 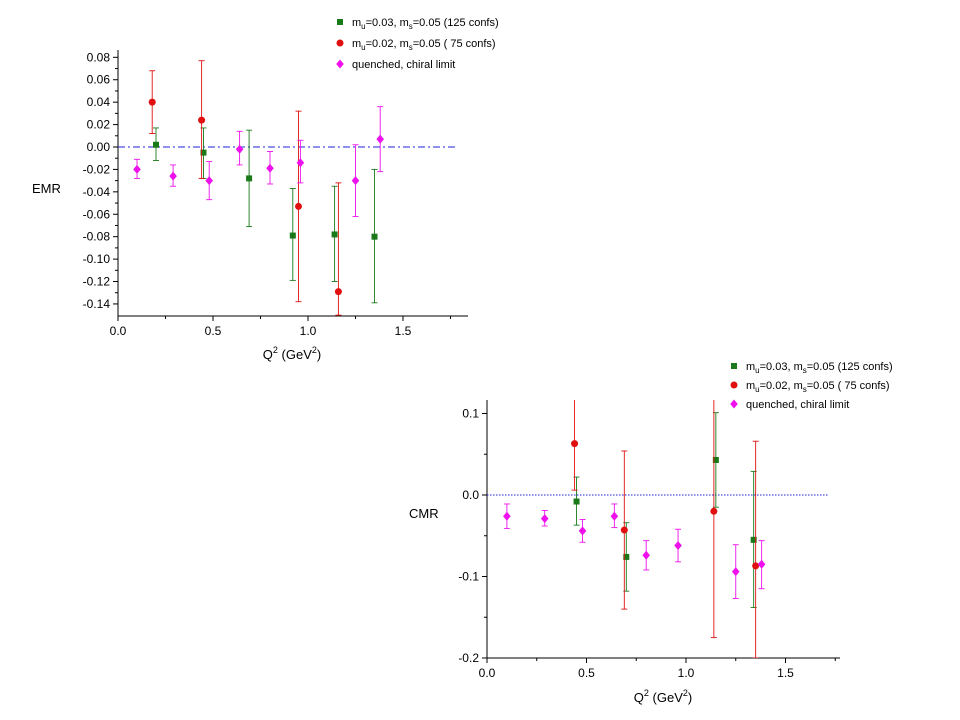 What do you see at coordinates (99, 57) in the screenshot?
I see `y-tick-label: 0.08` at bounding box center [99, 57].